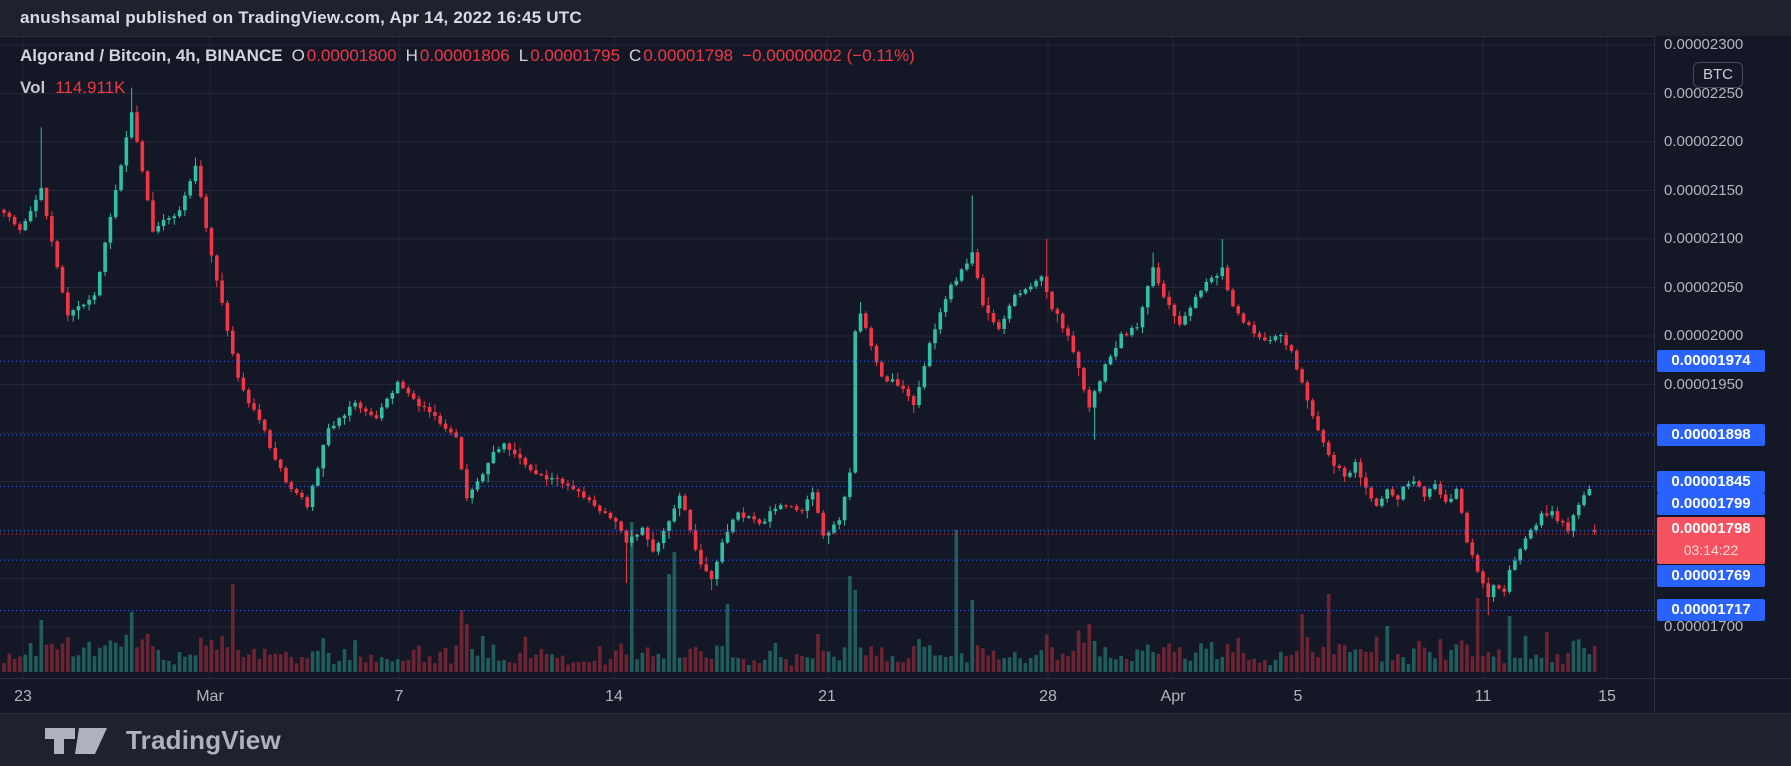  Describe the element at coordinates (1711, 576) in the screenshot. I see `alert-price-tag: 0.00001769` at that location.